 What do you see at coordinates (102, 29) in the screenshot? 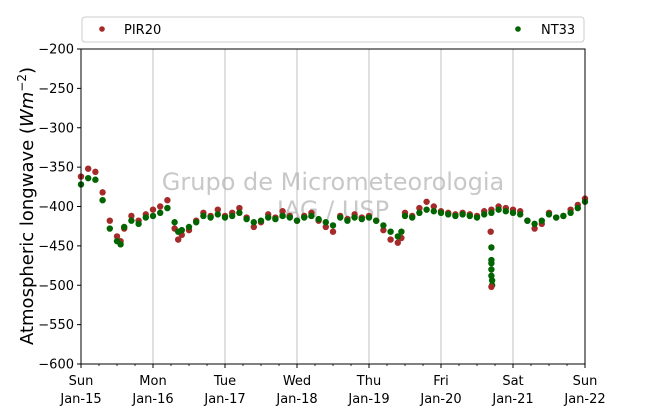
I see `legend-marker-pir20` at bounding box center [102, 29].